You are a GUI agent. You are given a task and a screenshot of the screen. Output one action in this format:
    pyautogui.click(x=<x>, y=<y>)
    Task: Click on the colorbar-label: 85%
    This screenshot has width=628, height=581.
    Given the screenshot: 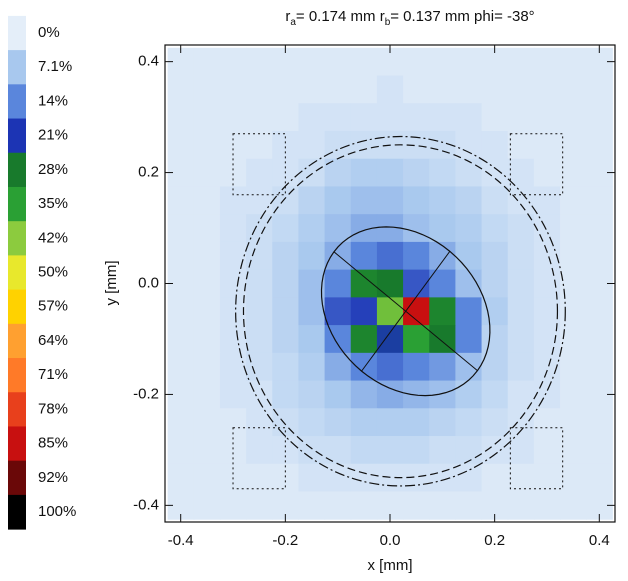 What is the action you would take?
    pyautogui.click(x=53, y=443)
    